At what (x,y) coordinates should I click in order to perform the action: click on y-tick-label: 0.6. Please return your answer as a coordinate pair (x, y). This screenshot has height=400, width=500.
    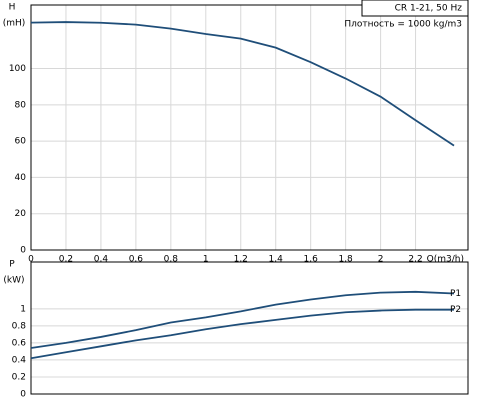
    Looking at the image, I should click on (19, 343).